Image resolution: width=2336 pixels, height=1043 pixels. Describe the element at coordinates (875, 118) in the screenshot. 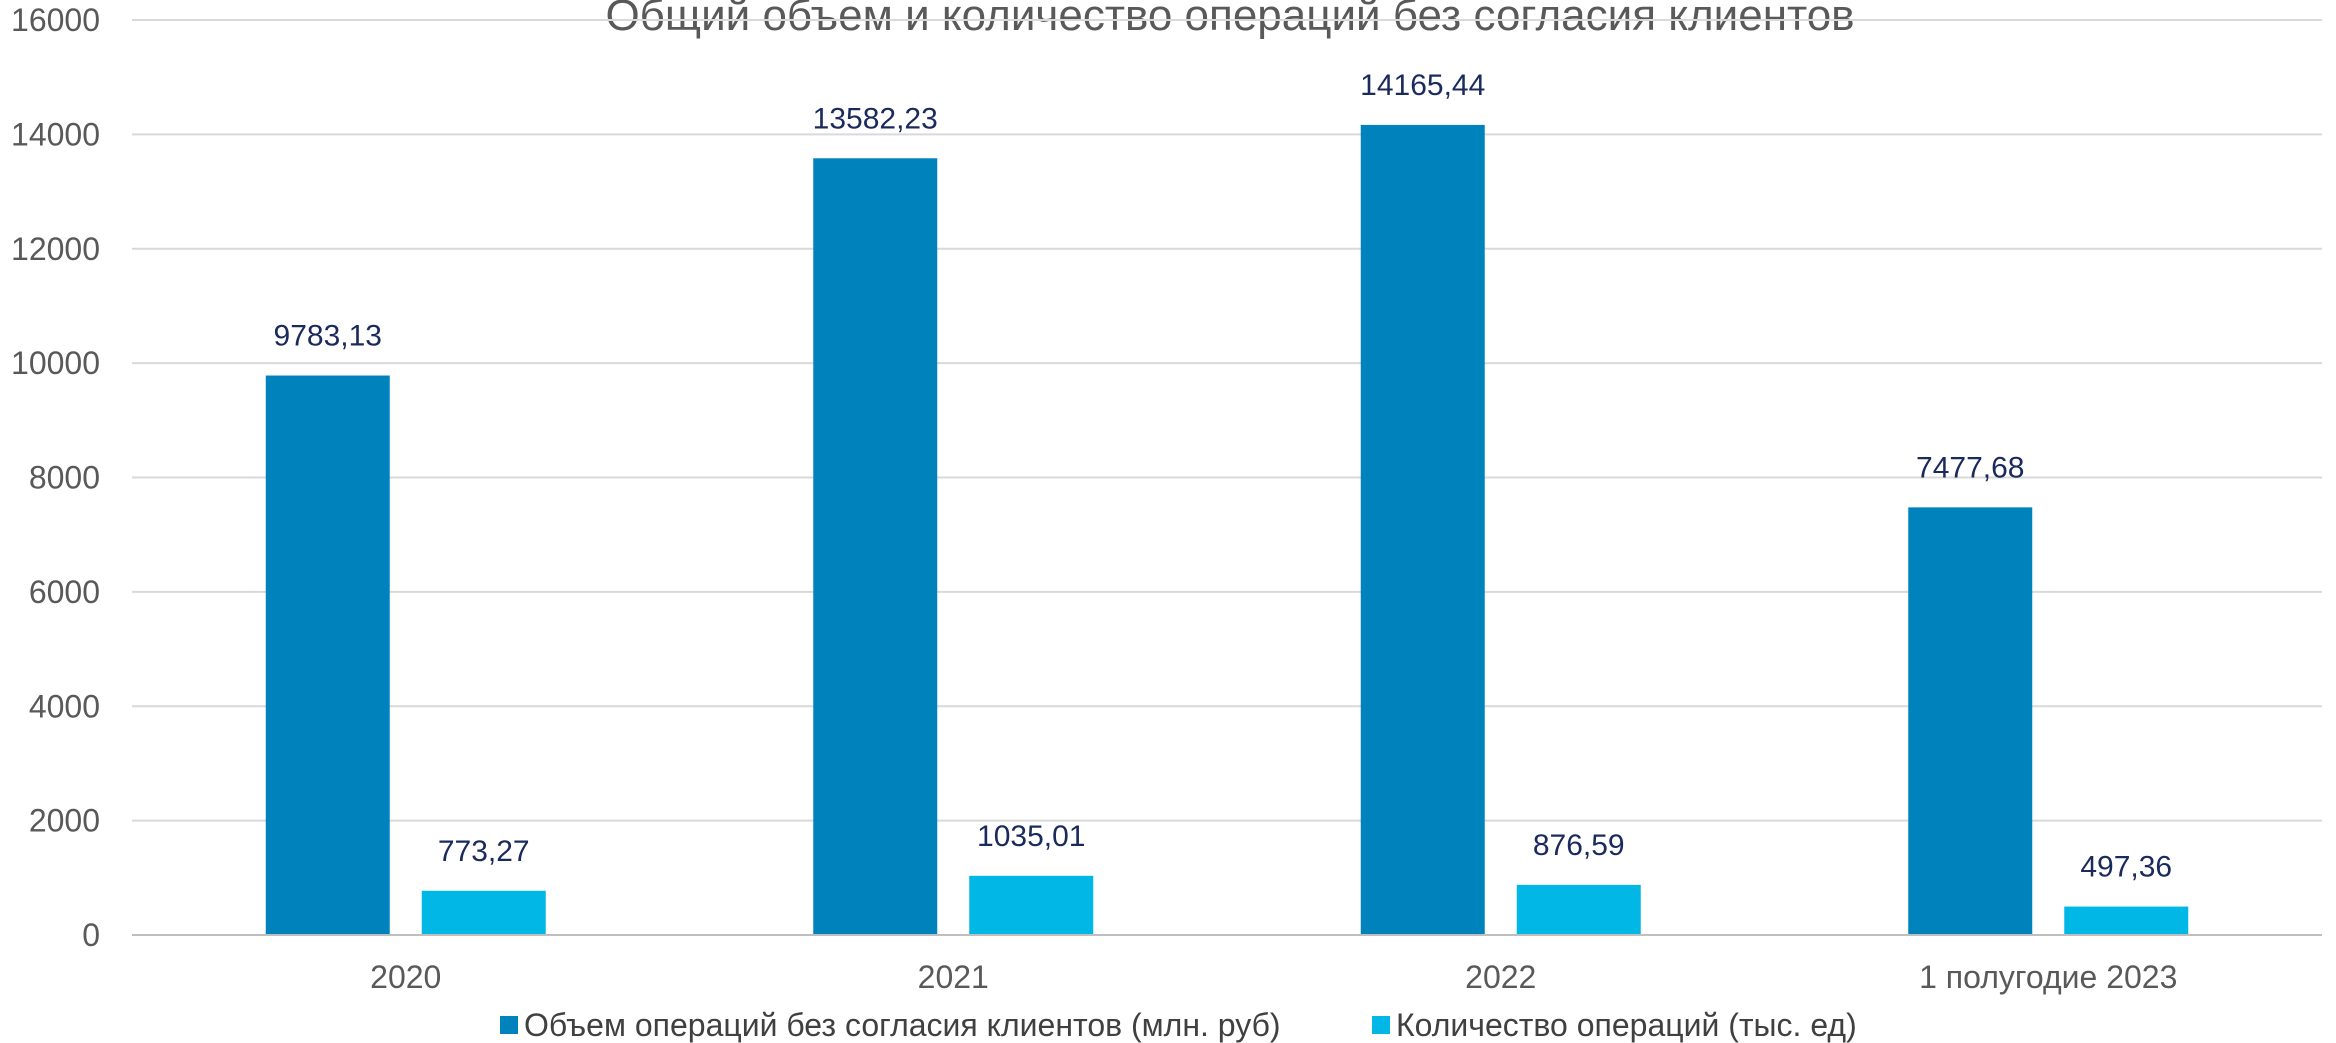

I see `data-label: 13582,23` at that location.